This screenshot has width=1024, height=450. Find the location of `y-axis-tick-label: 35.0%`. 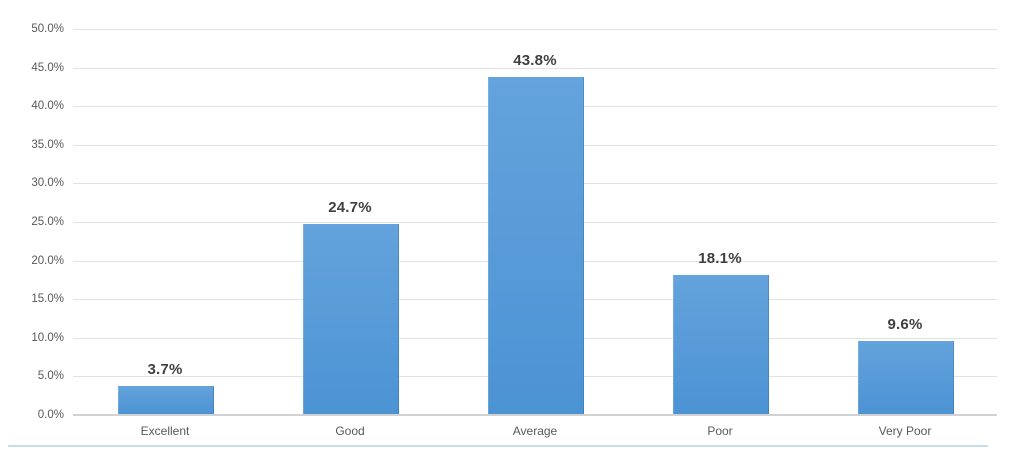

y-axis-tick-label: 35.0% is located at coordinates (47, 145).